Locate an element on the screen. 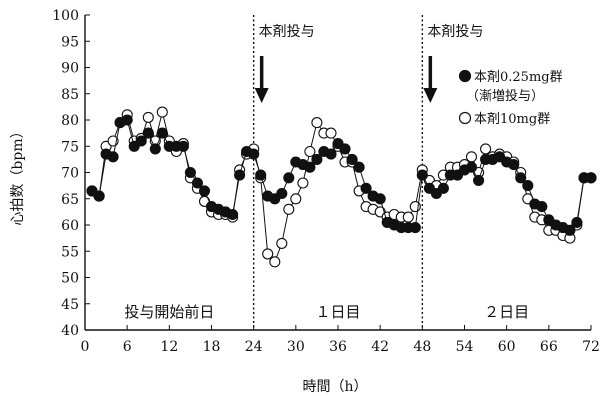 The image size is (606, 396). x-tick-label: 72 is located at coordinates (591, 347).